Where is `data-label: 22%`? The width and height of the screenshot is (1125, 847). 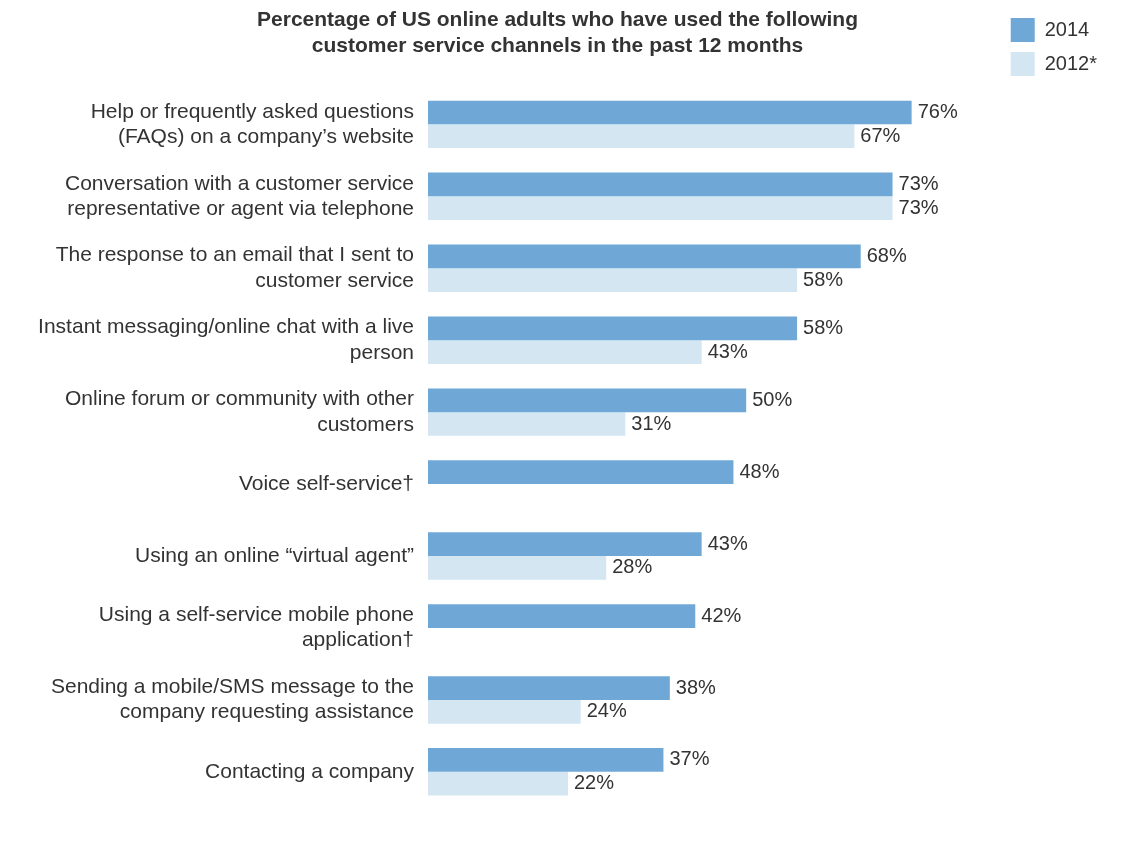
data-label: 22% is located at coordinates (594, 782).